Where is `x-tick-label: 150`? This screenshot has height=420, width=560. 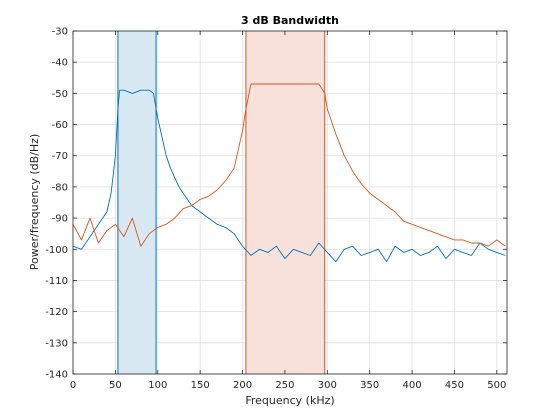 x-tick-label: 150 is located at coordinates (200, 385).